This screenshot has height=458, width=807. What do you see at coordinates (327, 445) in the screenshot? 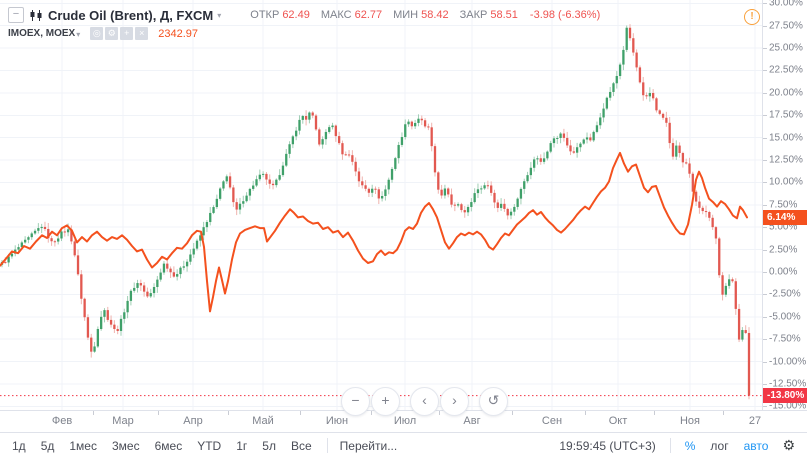
I see `toolbar-divider` at bounding box center [327, 445].